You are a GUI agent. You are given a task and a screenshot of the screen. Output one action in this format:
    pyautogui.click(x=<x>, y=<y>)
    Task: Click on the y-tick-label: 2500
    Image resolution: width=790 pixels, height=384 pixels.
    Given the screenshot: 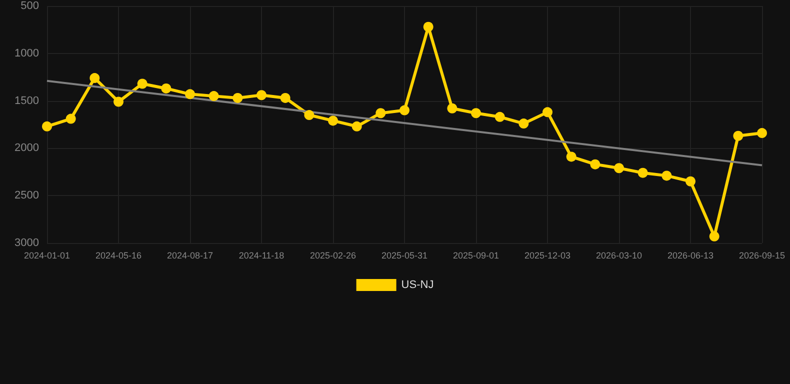 What is the action you would take?
    pyautogui.click(x=26, y=196)
    